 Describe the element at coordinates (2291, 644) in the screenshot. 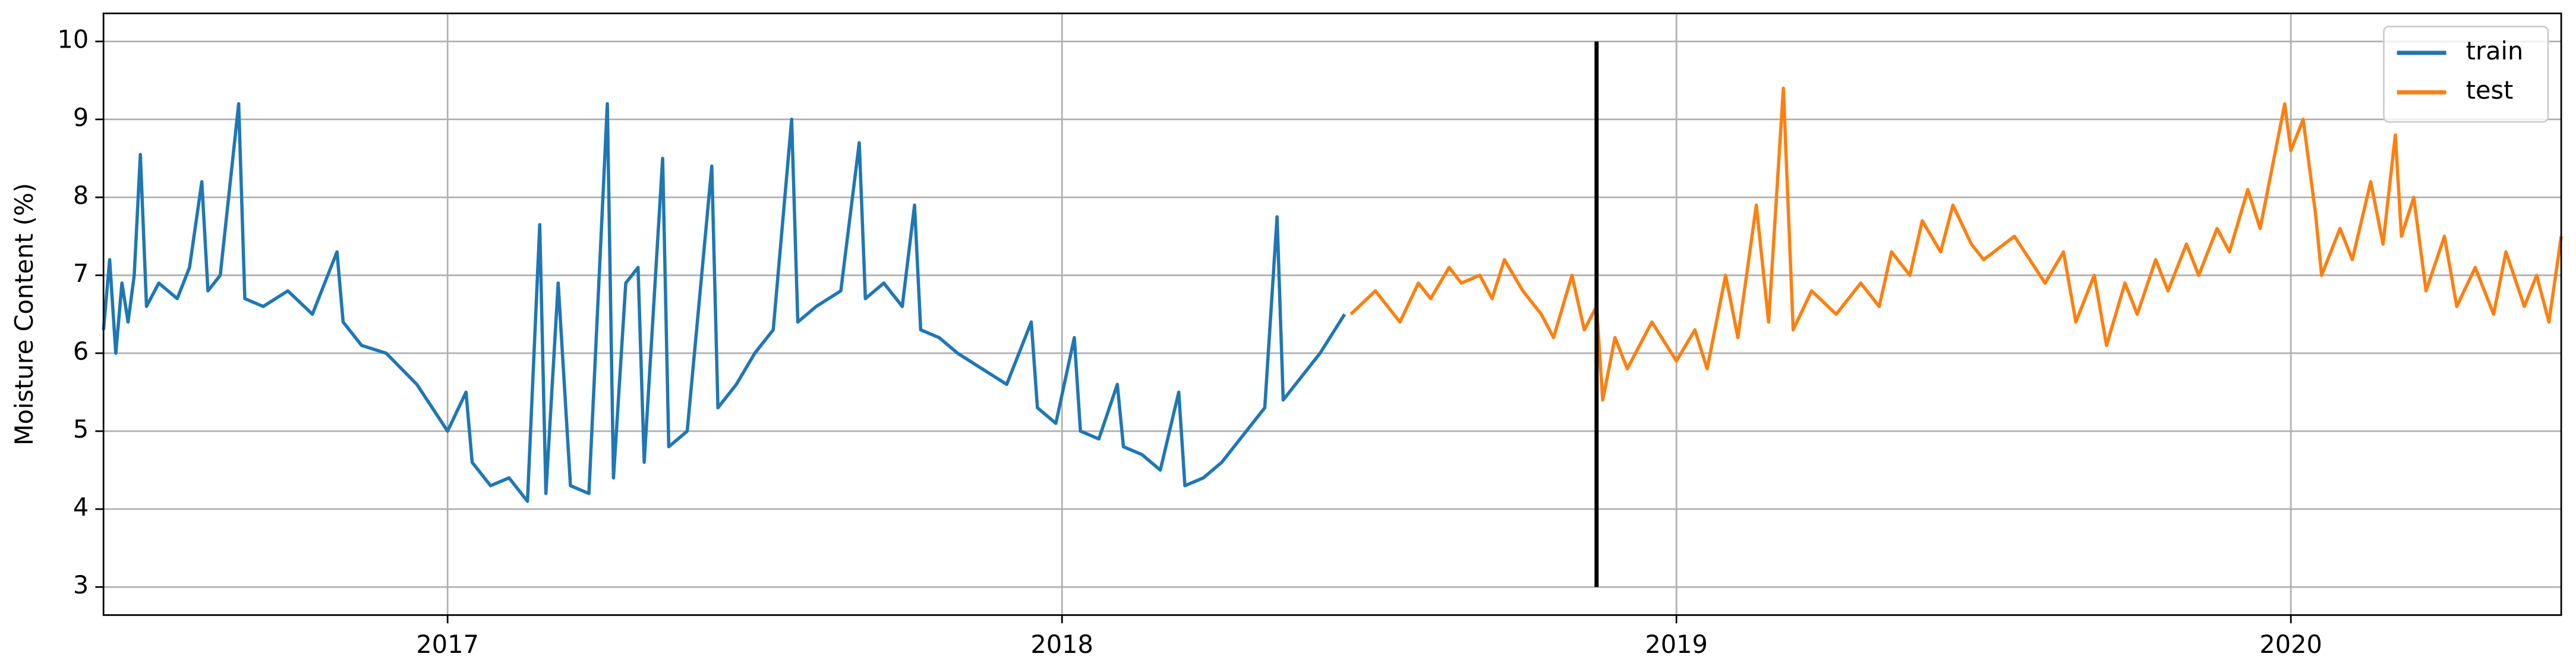

I see `x-tick-label: 2020` at that location.